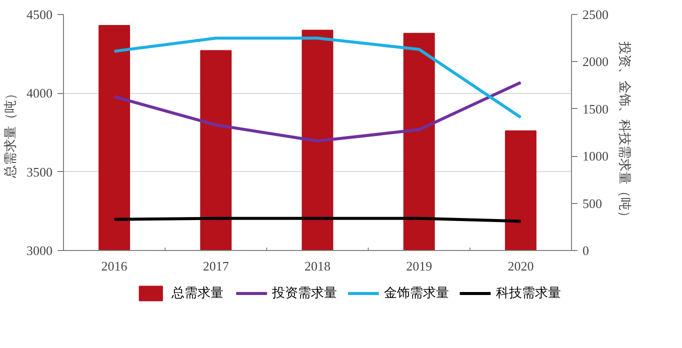 Image resolution: width=682 pixels, height=348 pixels. I want to click on y2-tick-label: 1500, so click(595, 108).